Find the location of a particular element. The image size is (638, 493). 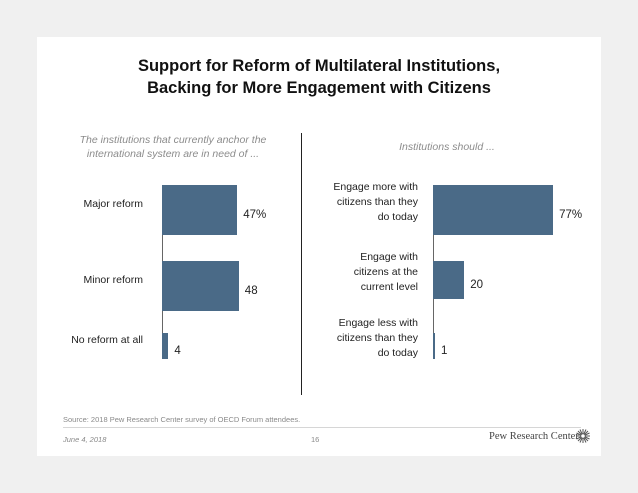

right-value-label-1: 77% is located at coordinates (571, 215).